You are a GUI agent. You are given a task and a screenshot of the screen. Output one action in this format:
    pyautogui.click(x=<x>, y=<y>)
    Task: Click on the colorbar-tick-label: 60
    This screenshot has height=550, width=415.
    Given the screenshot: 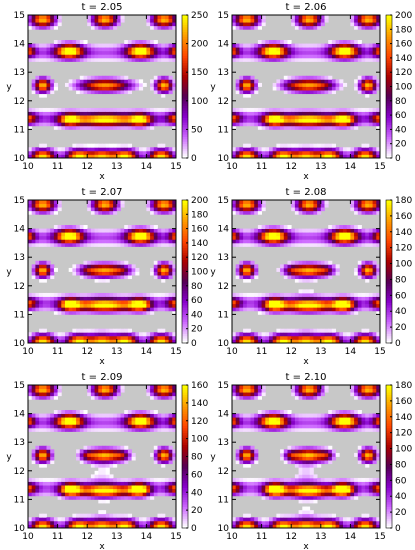 What is the action you would take?
    pyautogui.click(x=197, y=475)
    